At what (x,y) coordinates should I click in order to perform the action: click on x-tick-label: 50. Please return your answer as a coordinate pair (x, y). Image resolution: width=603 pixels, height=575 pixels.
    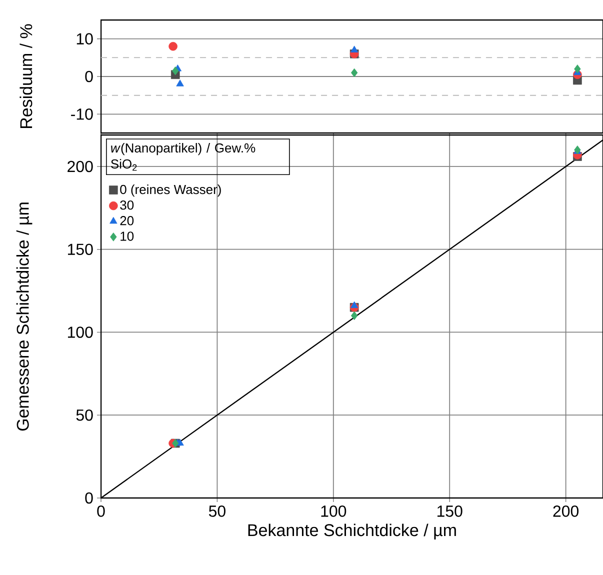
    Looking at the image, I should click on (217, 511).